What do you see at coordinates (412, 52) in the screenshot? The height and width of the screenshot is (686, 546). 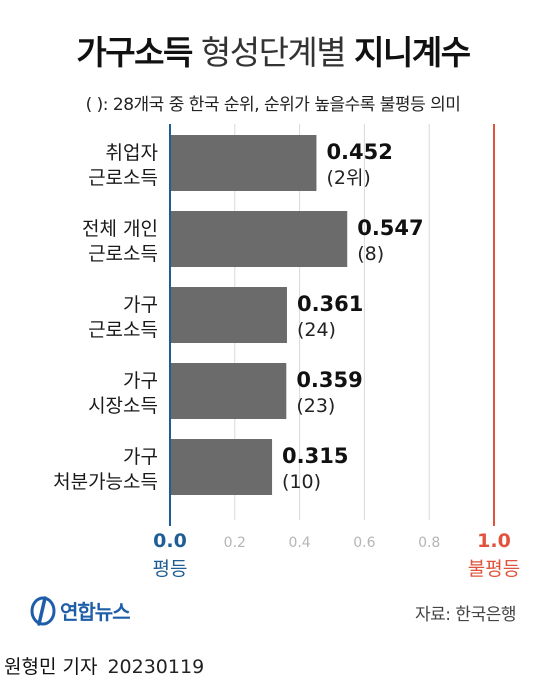 I see `title-bold-2: 지니계수` at bounding box center [412, 52].